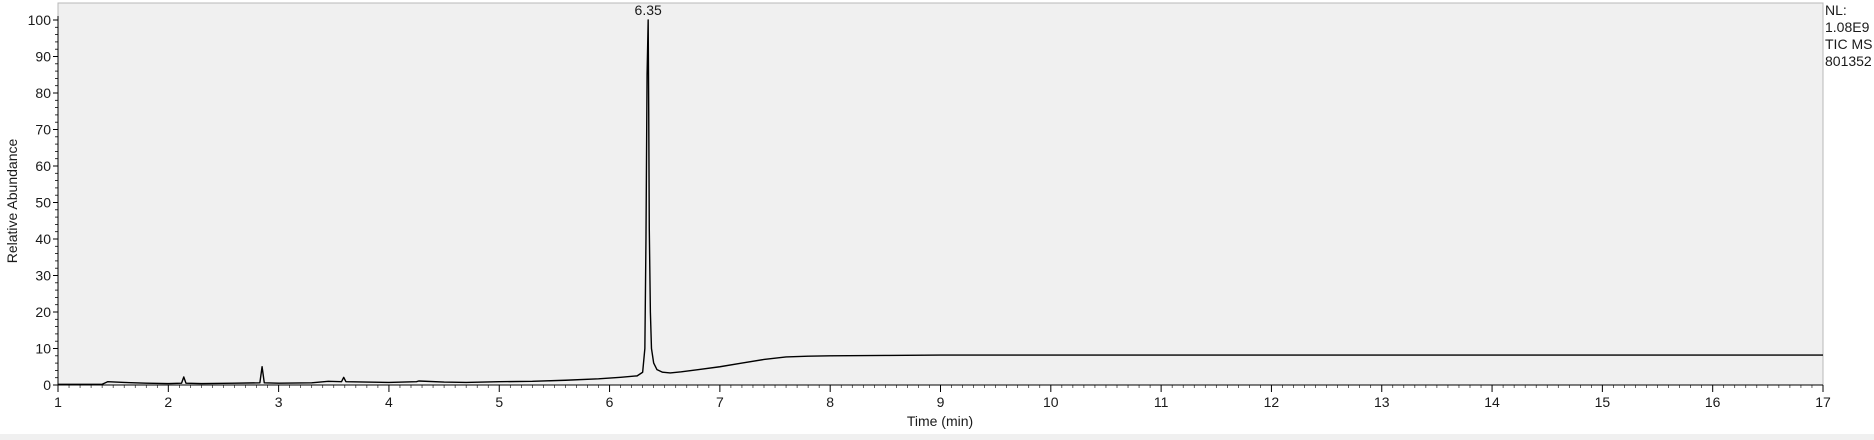 This screenshot has width=1874, height=440. I want to click on nl-value: 1.08E9, so click(1847, 27).